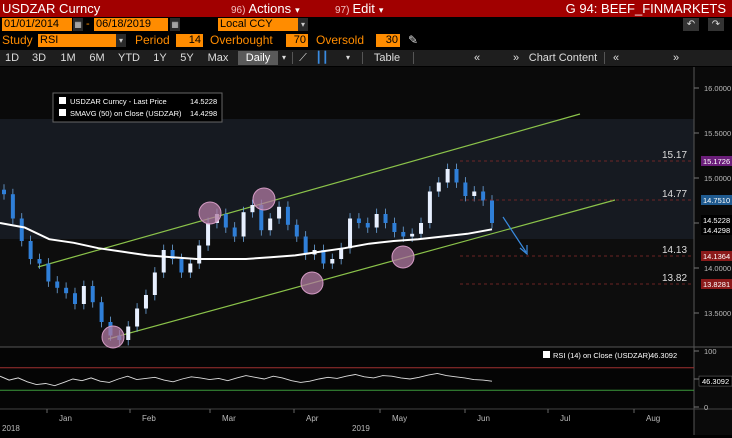 Image resolution: width=732 pixels, height=438 pixels. I want to click on period-input: 14, so click(189, 40).